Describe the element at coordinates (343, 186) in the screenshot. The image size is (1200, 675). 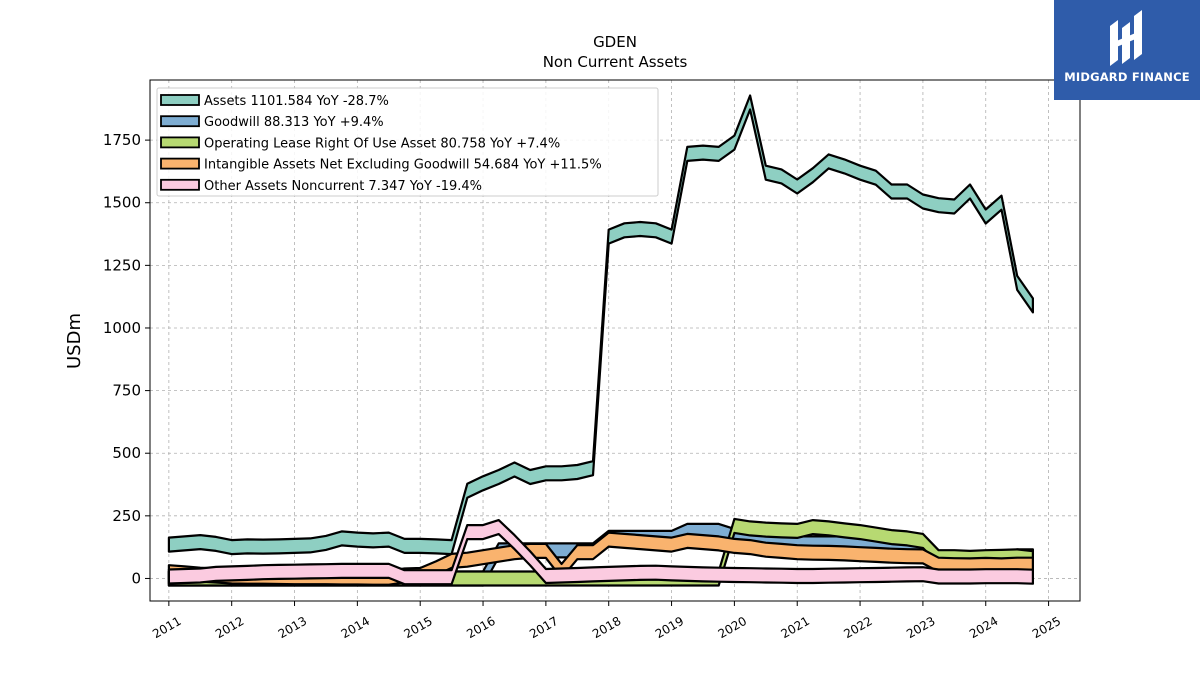
I see `legend-label: Other Assets Noncurrent 7.347 YoY -19.4%` at that location.